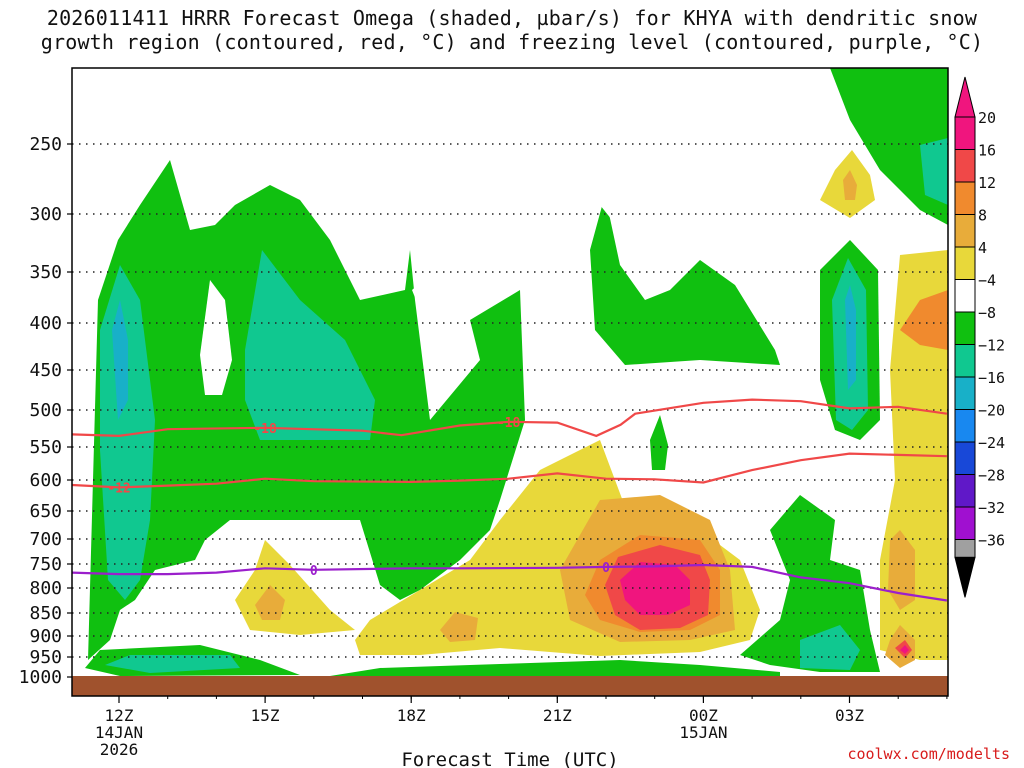  What do you see at coordinates (849, 715) in the screenshot?
I see `x-tick-label-5-0: 03Z` at bounding box center [849, 715].